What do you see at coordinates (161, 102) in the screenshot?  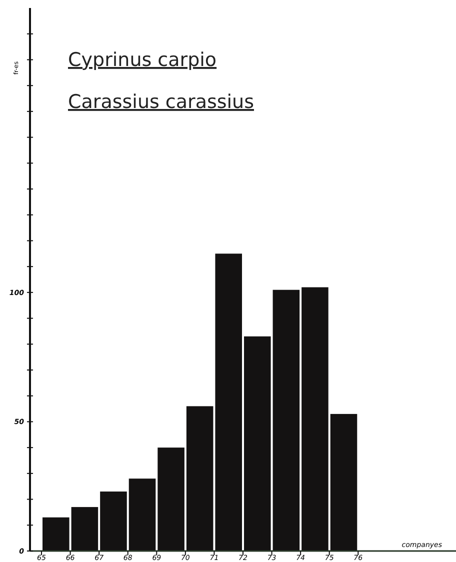 I see `text: Carassius carassius` at bounding box center [161, 102].